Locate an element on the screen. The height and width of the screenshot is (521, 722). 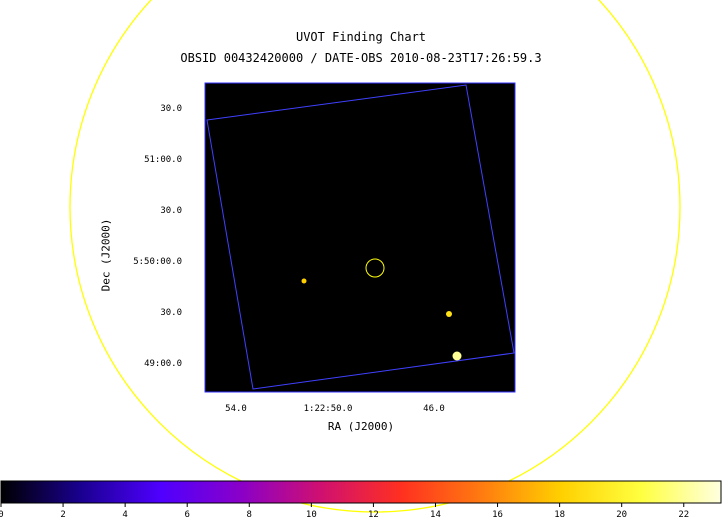
y-axis-label: Dec (J2000) is located at coordinates (106, 255).